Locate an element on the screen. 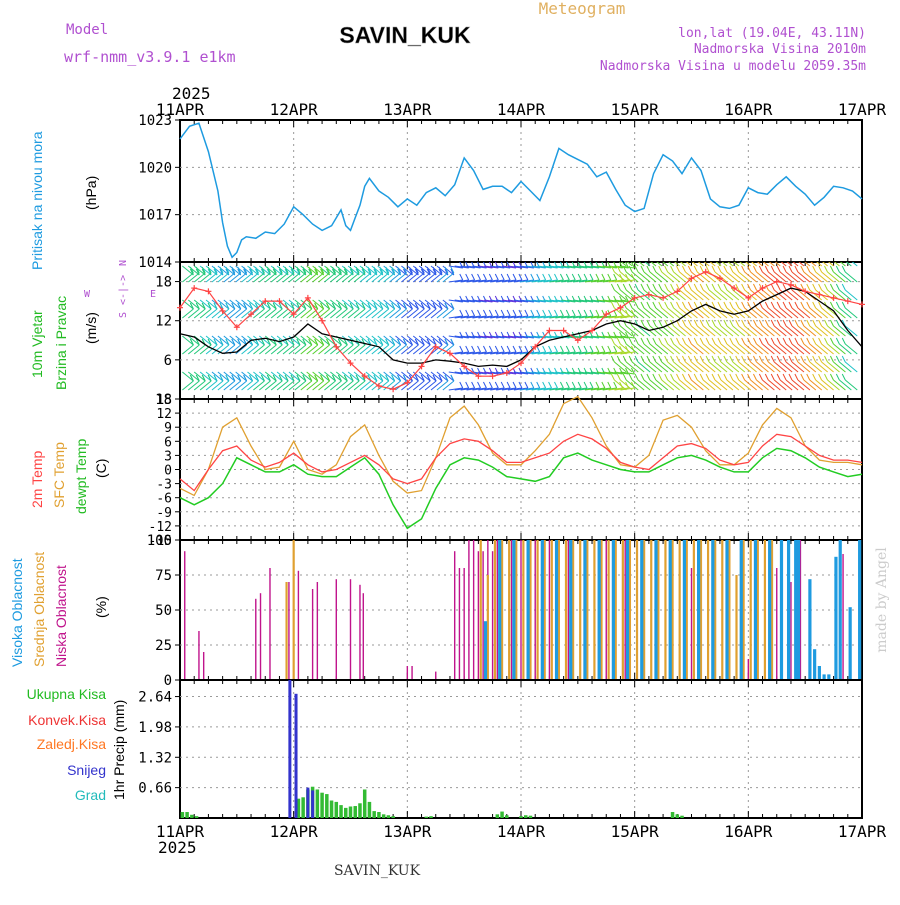  bottom-date-label: 11APR is located at coordinates (180, 831).